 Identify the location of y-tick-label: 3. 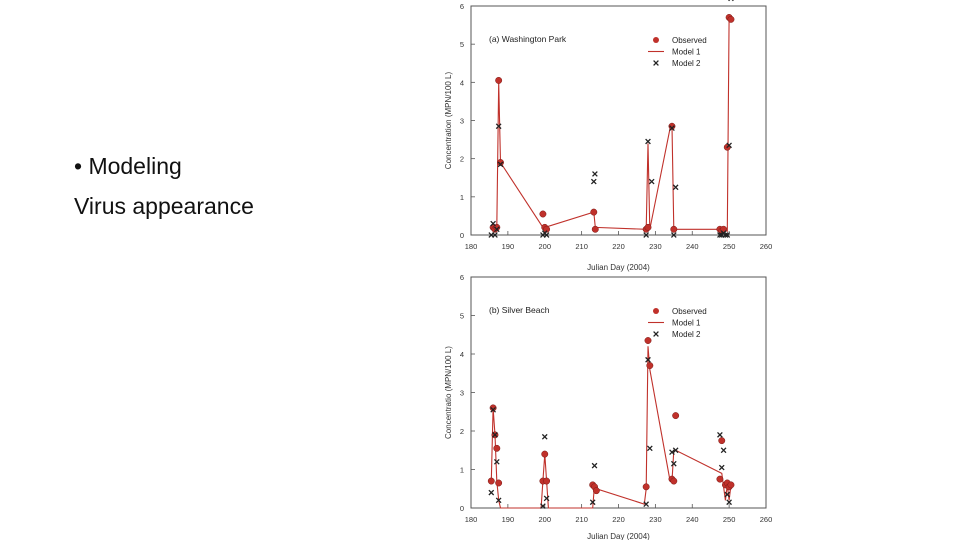
(462, 393).